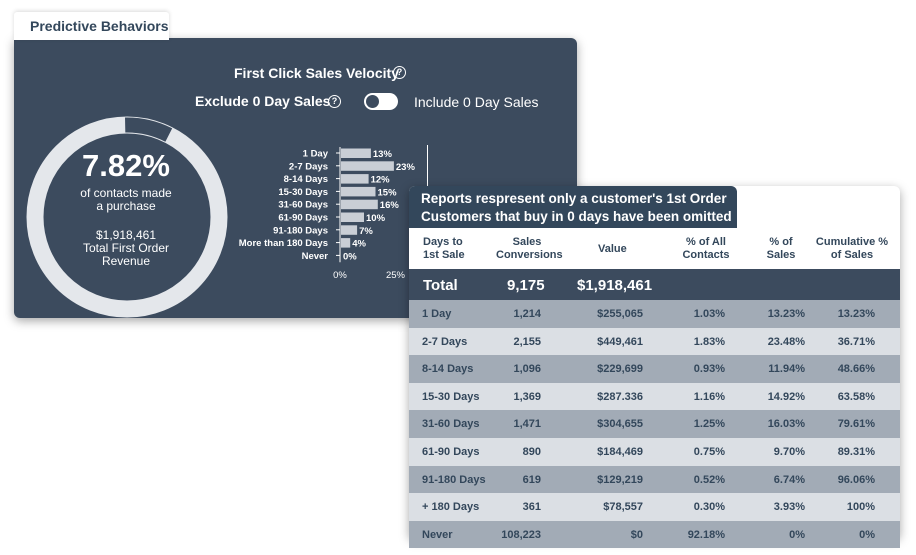 The height and width of the screenshot is (555, 916). What do you see at coordinates (406, 167) in the screenshot?
I see `bar-data-label: 23%` at bounding box center [406, 167].